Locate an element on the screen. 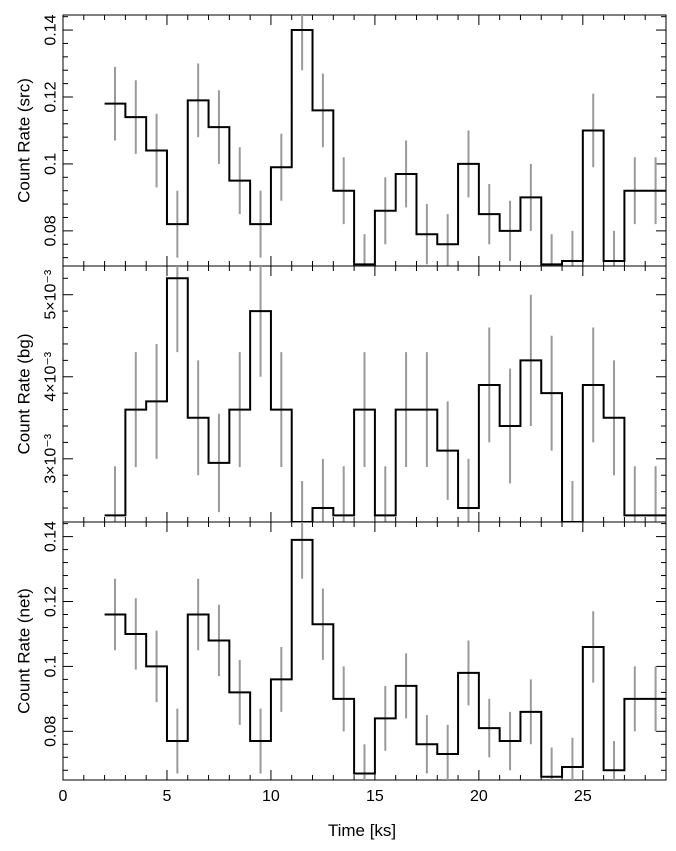 The height and width of the screenshot is (851, 676). x-tick-label: 5 is located at coordinates (167, 796).